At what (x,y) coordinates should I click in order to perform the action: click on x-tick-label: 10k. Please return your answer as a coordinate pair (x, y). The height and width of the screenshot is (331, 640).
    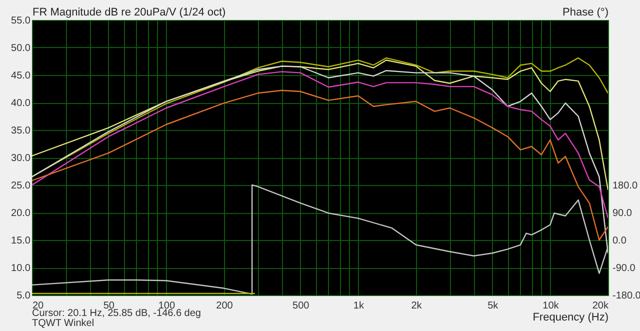
    Looking at the image, I should click on (551, 306).